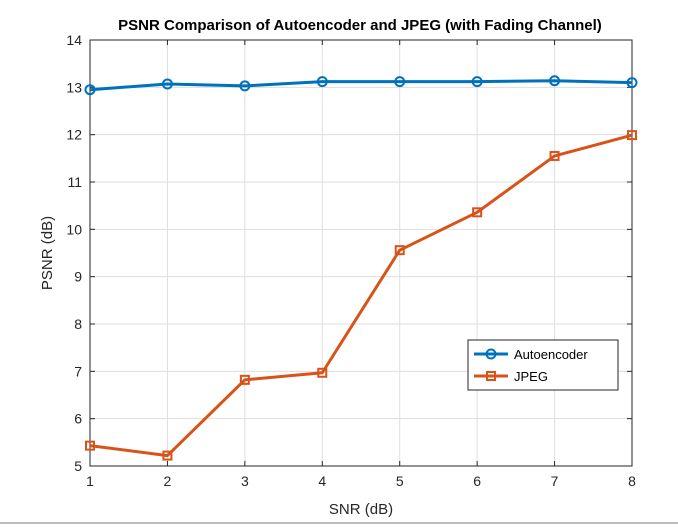  I want to click on x-tick-label: 7, so click(555, 481).